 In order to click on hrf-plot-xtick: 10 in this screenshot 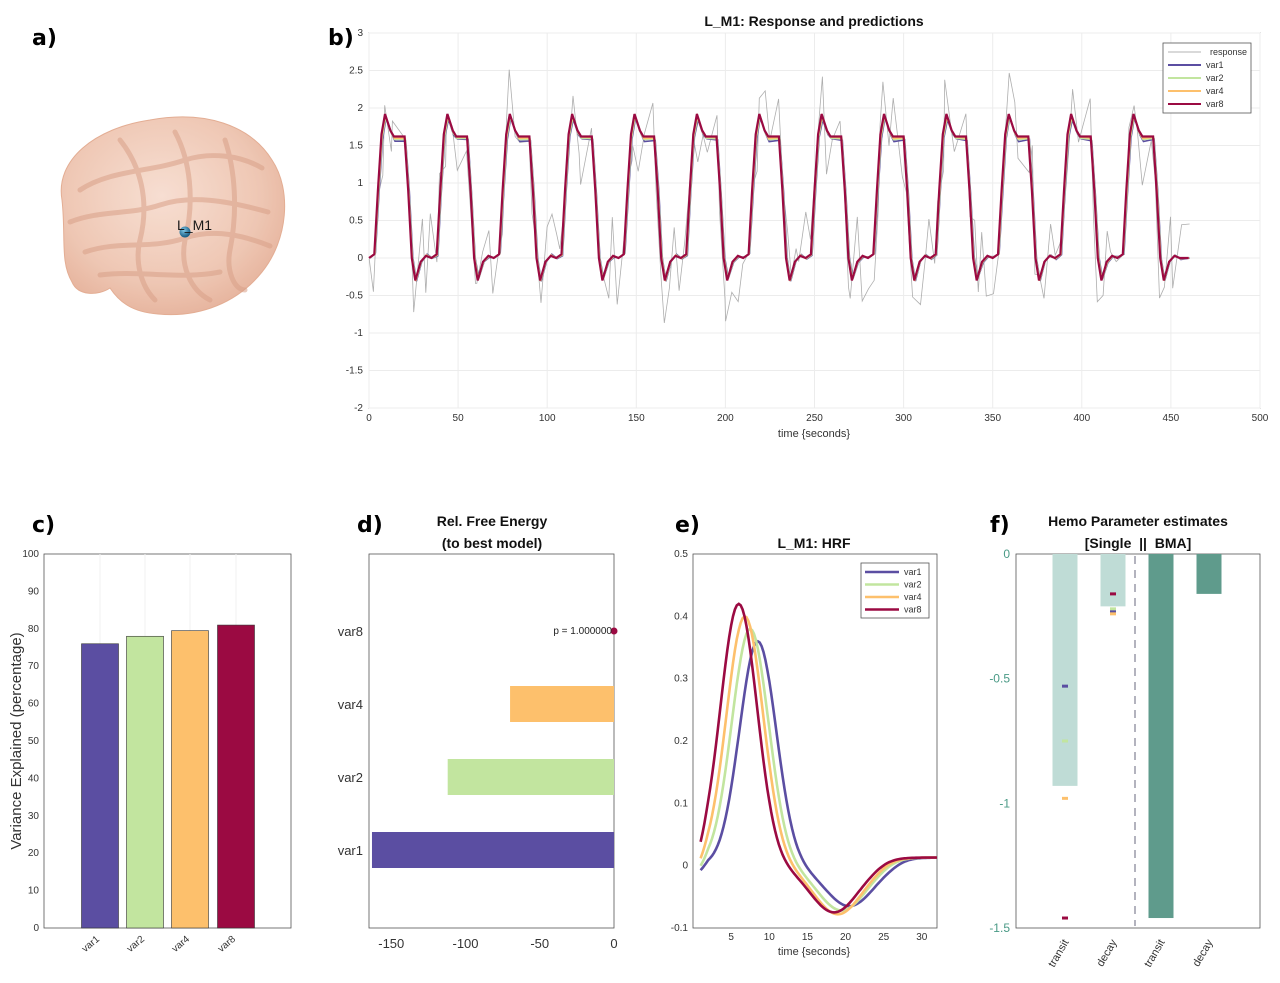, I will do `click(770, 937)`.